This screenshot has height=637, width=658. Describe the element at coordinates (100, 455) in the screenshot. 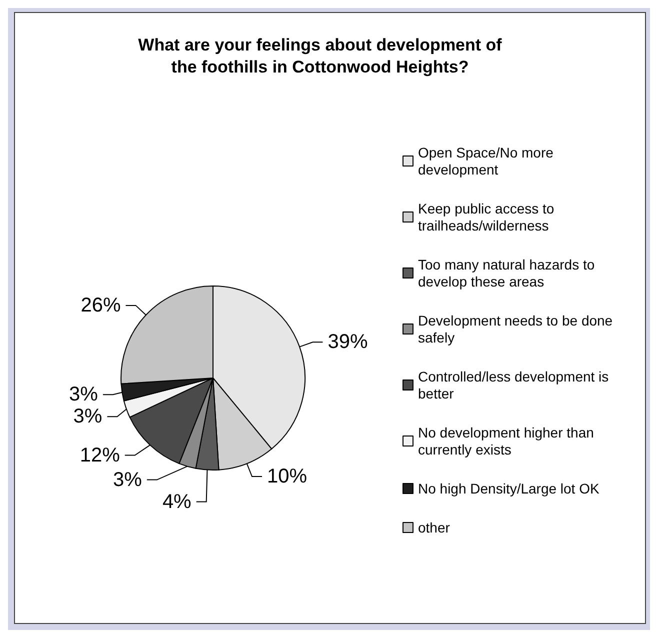

I see `data-label: 12%` at that location.